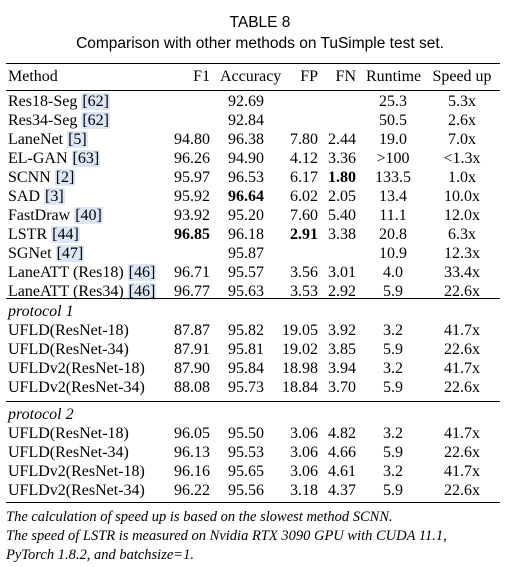 Image resolution: width=520 pixels, height=567 pixels. Describe the element at coordinates (342, 272) in the screenshot. I see `fn-cell: 3.01` at that location.